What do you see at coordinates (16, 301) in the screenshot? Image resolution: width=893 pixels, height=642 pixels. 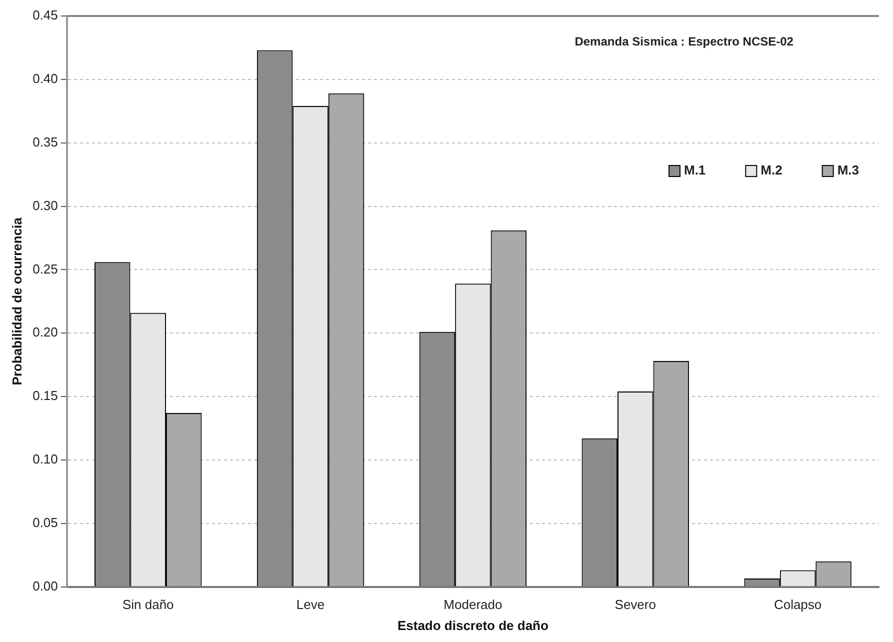 I see `y-axis-title: Probabilidad de ocurrencia` at bounding box center [16, 301].